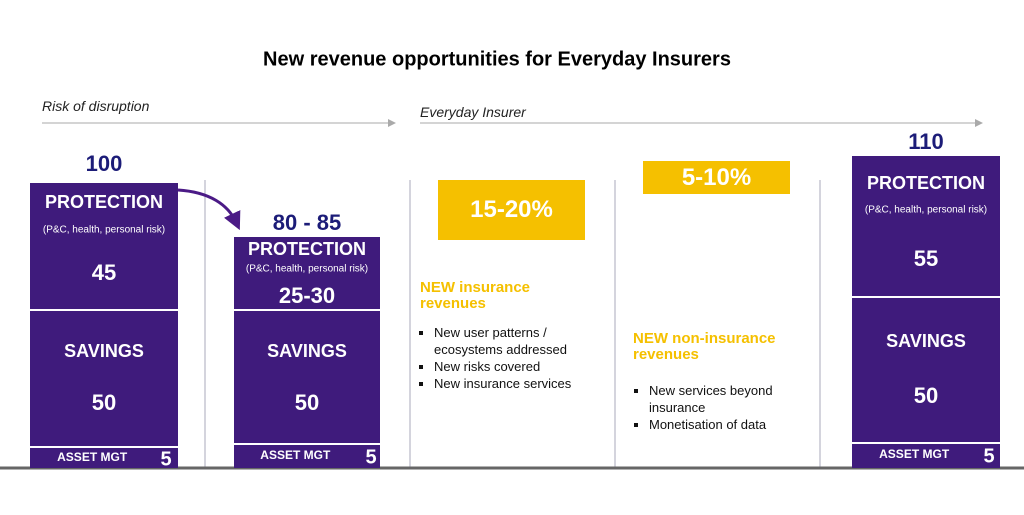 This screenshot has height=515, width=1024. Describe the element at coordinates (104, 163) in the screenshot. I see `column-total: 100` at that location.